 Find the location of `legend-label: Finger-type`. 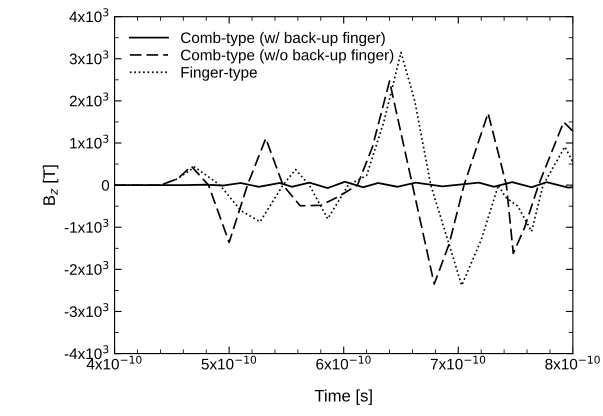

legend-label: Finger-type is located at coordinates (219, 73).